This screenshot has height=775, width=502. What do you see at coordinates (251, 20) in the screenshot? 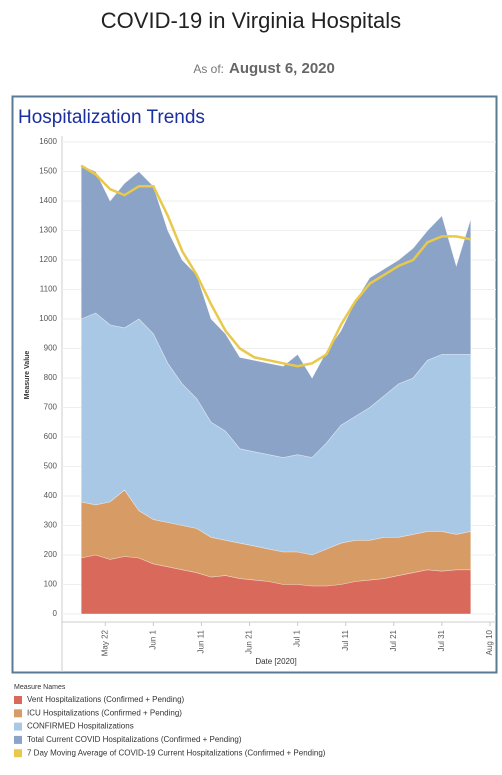
I see `page-title: COVID-19 in Virginia Hospitals` at bounding box center [251, 20].